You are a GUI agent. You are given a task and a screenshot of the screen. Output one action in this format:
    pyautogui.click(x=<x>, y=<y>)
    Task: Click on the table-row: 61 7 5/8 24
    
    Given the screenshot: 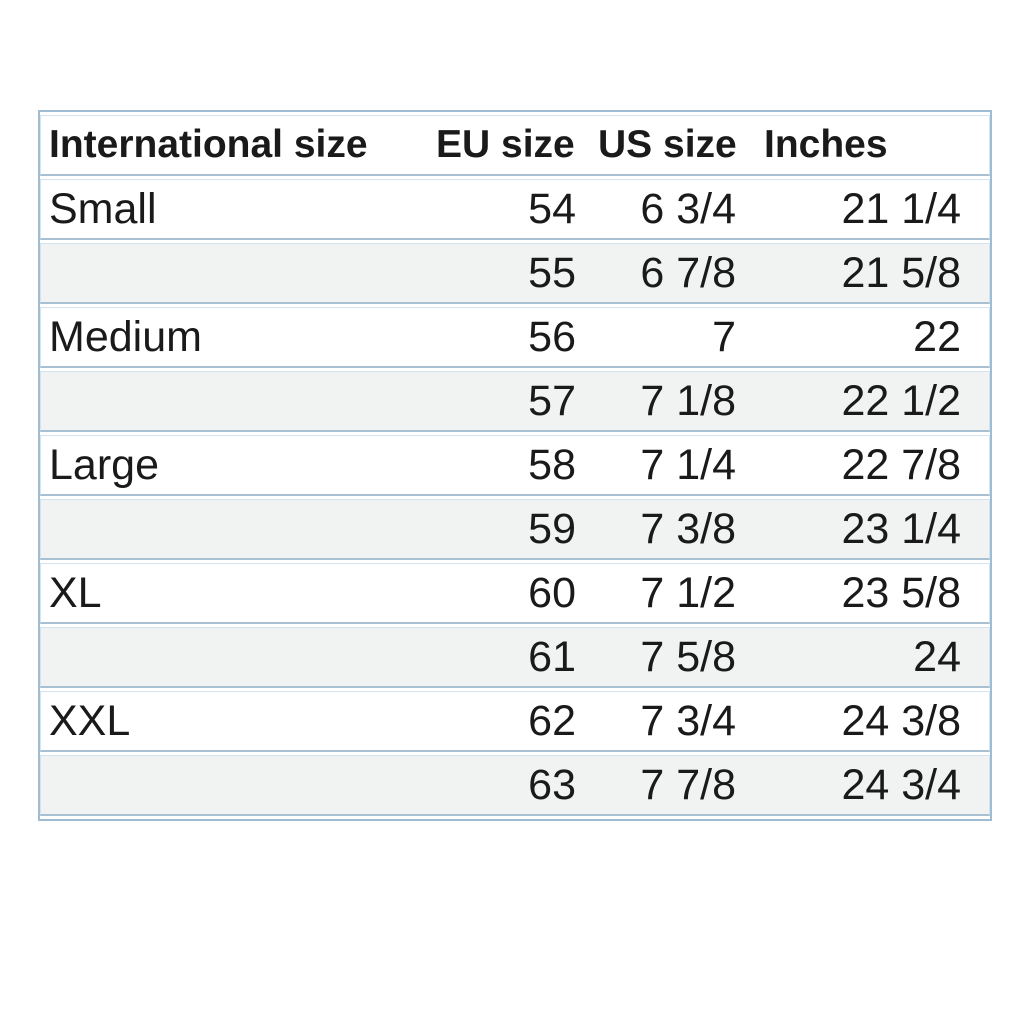 What is the action you would take?
    pyautogui.click(x=515, y=657)
    